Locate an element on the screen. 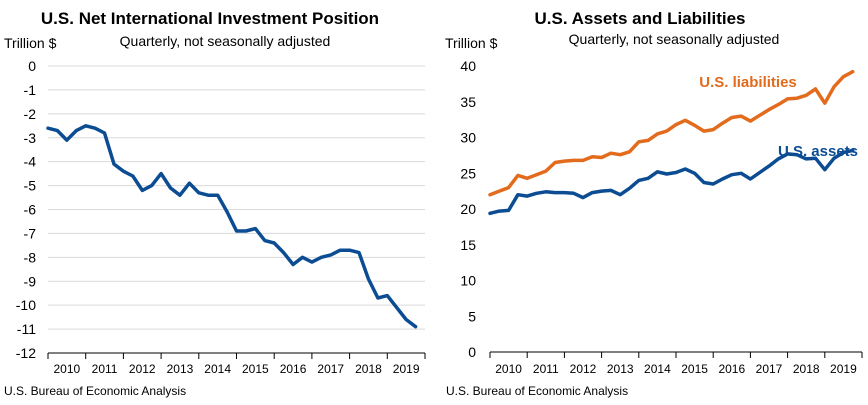 The width and height of the screenshot is (868, 405). y-tick-label: -5 is located at coordinates (30, 186).